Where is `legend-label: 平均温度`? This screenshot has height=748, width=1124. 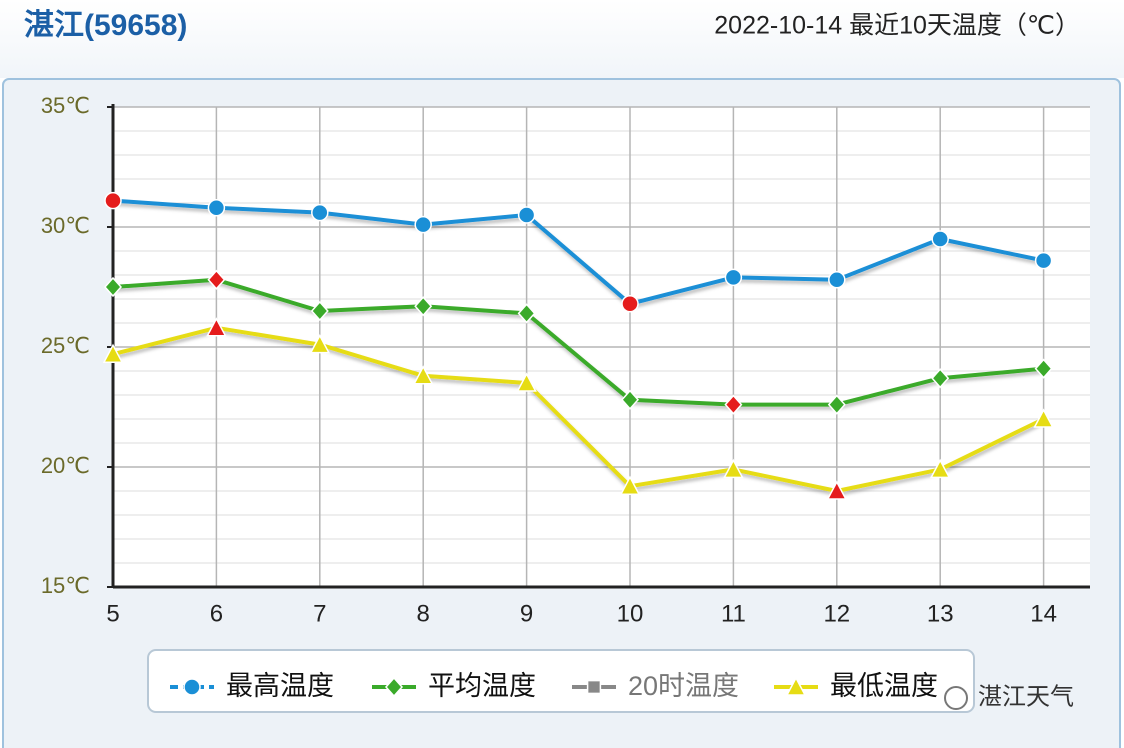 legend-label: 平均温度 is located at coordinates (482, 686).